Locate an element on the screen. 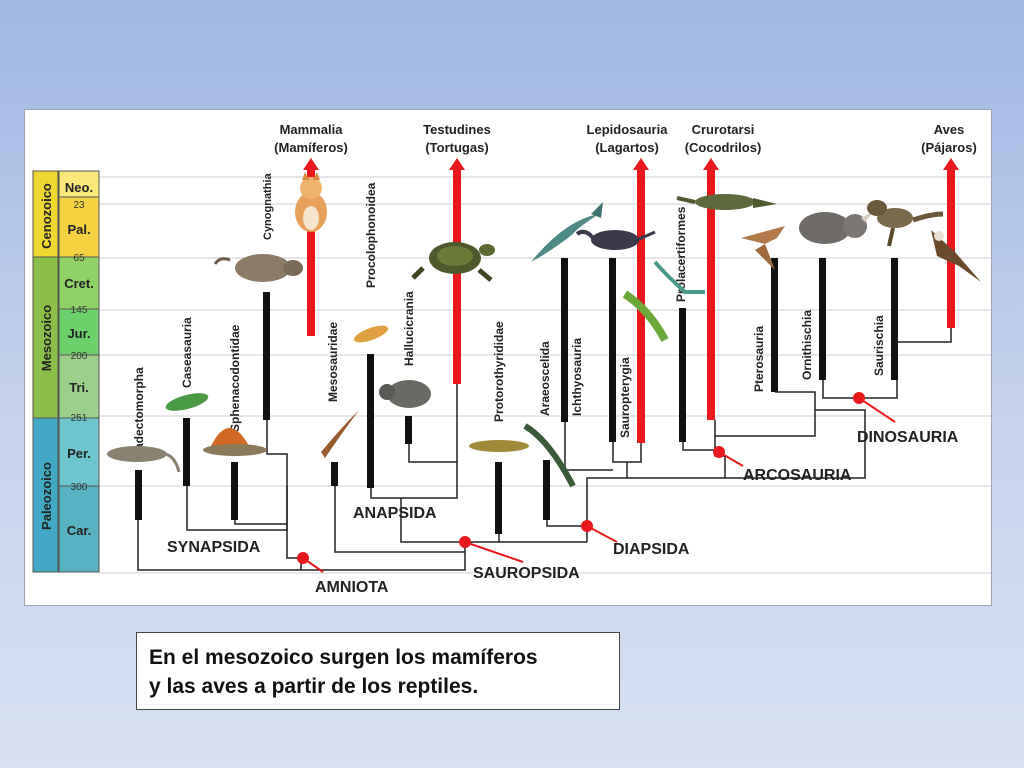 The image size is (1024, 768). caption-line-2: y las aves a partir de los reptiles. is located at coordinates (314, 686).